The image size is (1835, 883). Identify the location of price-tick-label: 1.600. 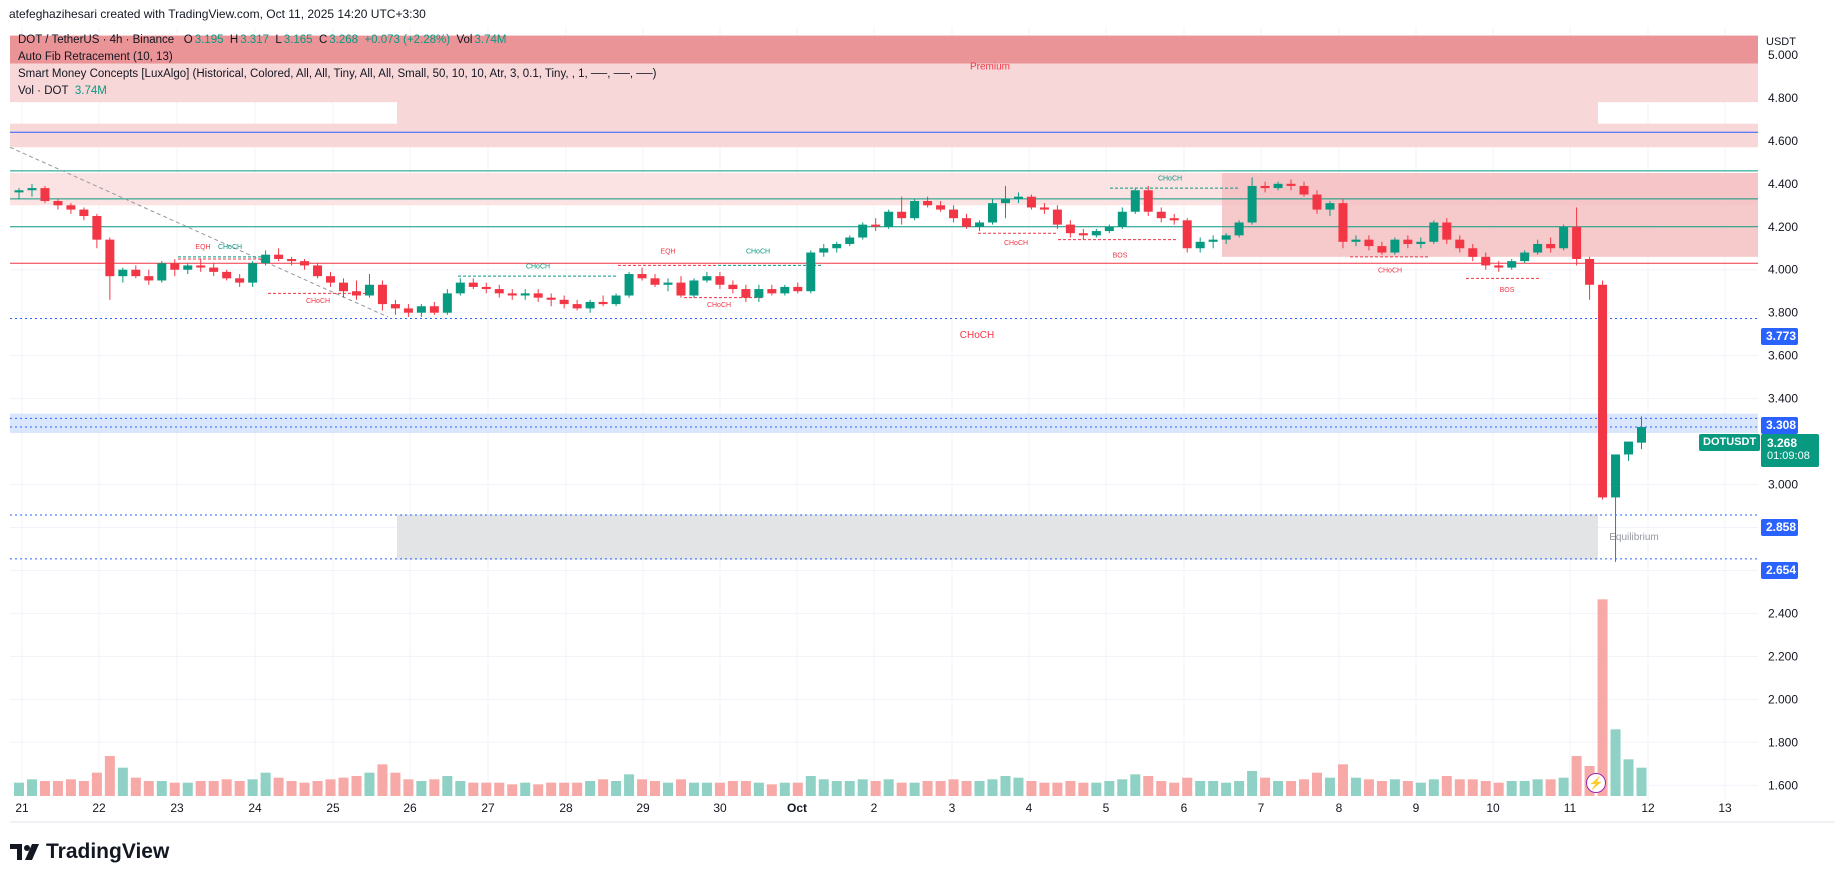
(1783, 785).